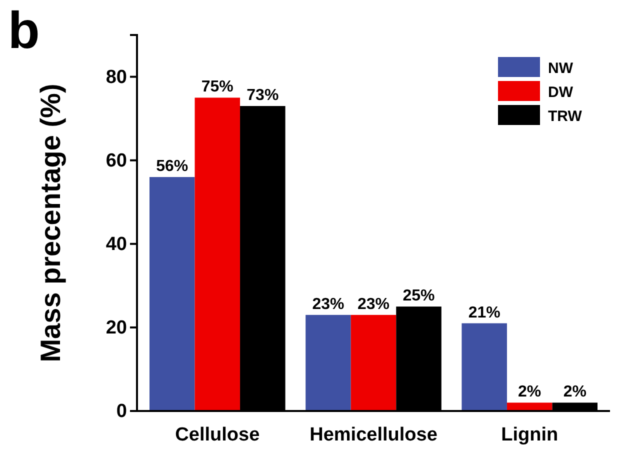 This screenshot has height=457, width=617. Describe the element at coordinates (217, 87) in the screenshot. I see `data-label: 75%` at that location.